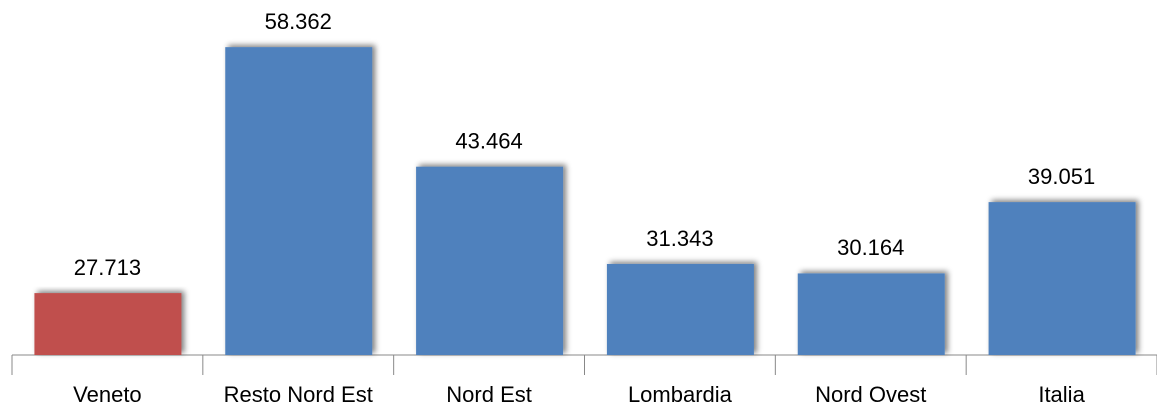  Describe the element at coordinates (679, 238) in the screenshot. I see `value-label: 31.343` at that location.